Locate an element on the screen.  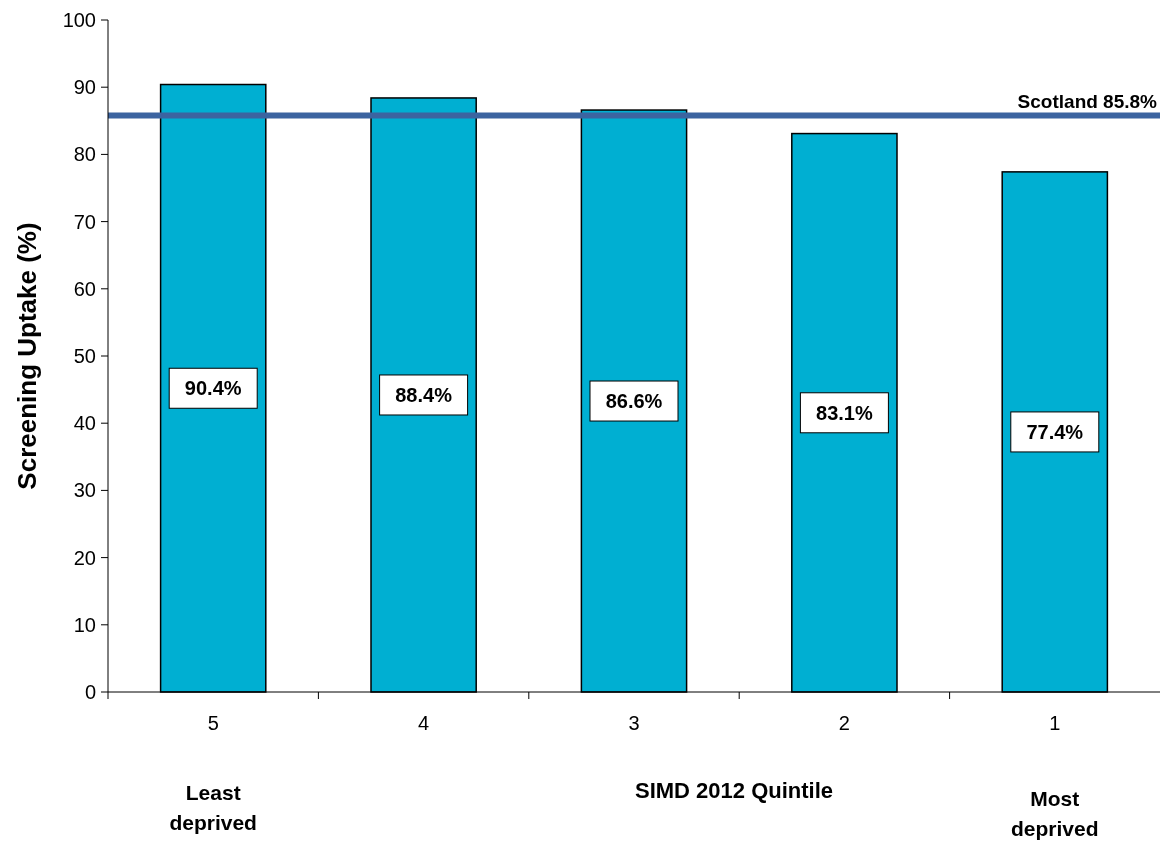
y-tick-label: 0 is located at coordinates (90, 692).